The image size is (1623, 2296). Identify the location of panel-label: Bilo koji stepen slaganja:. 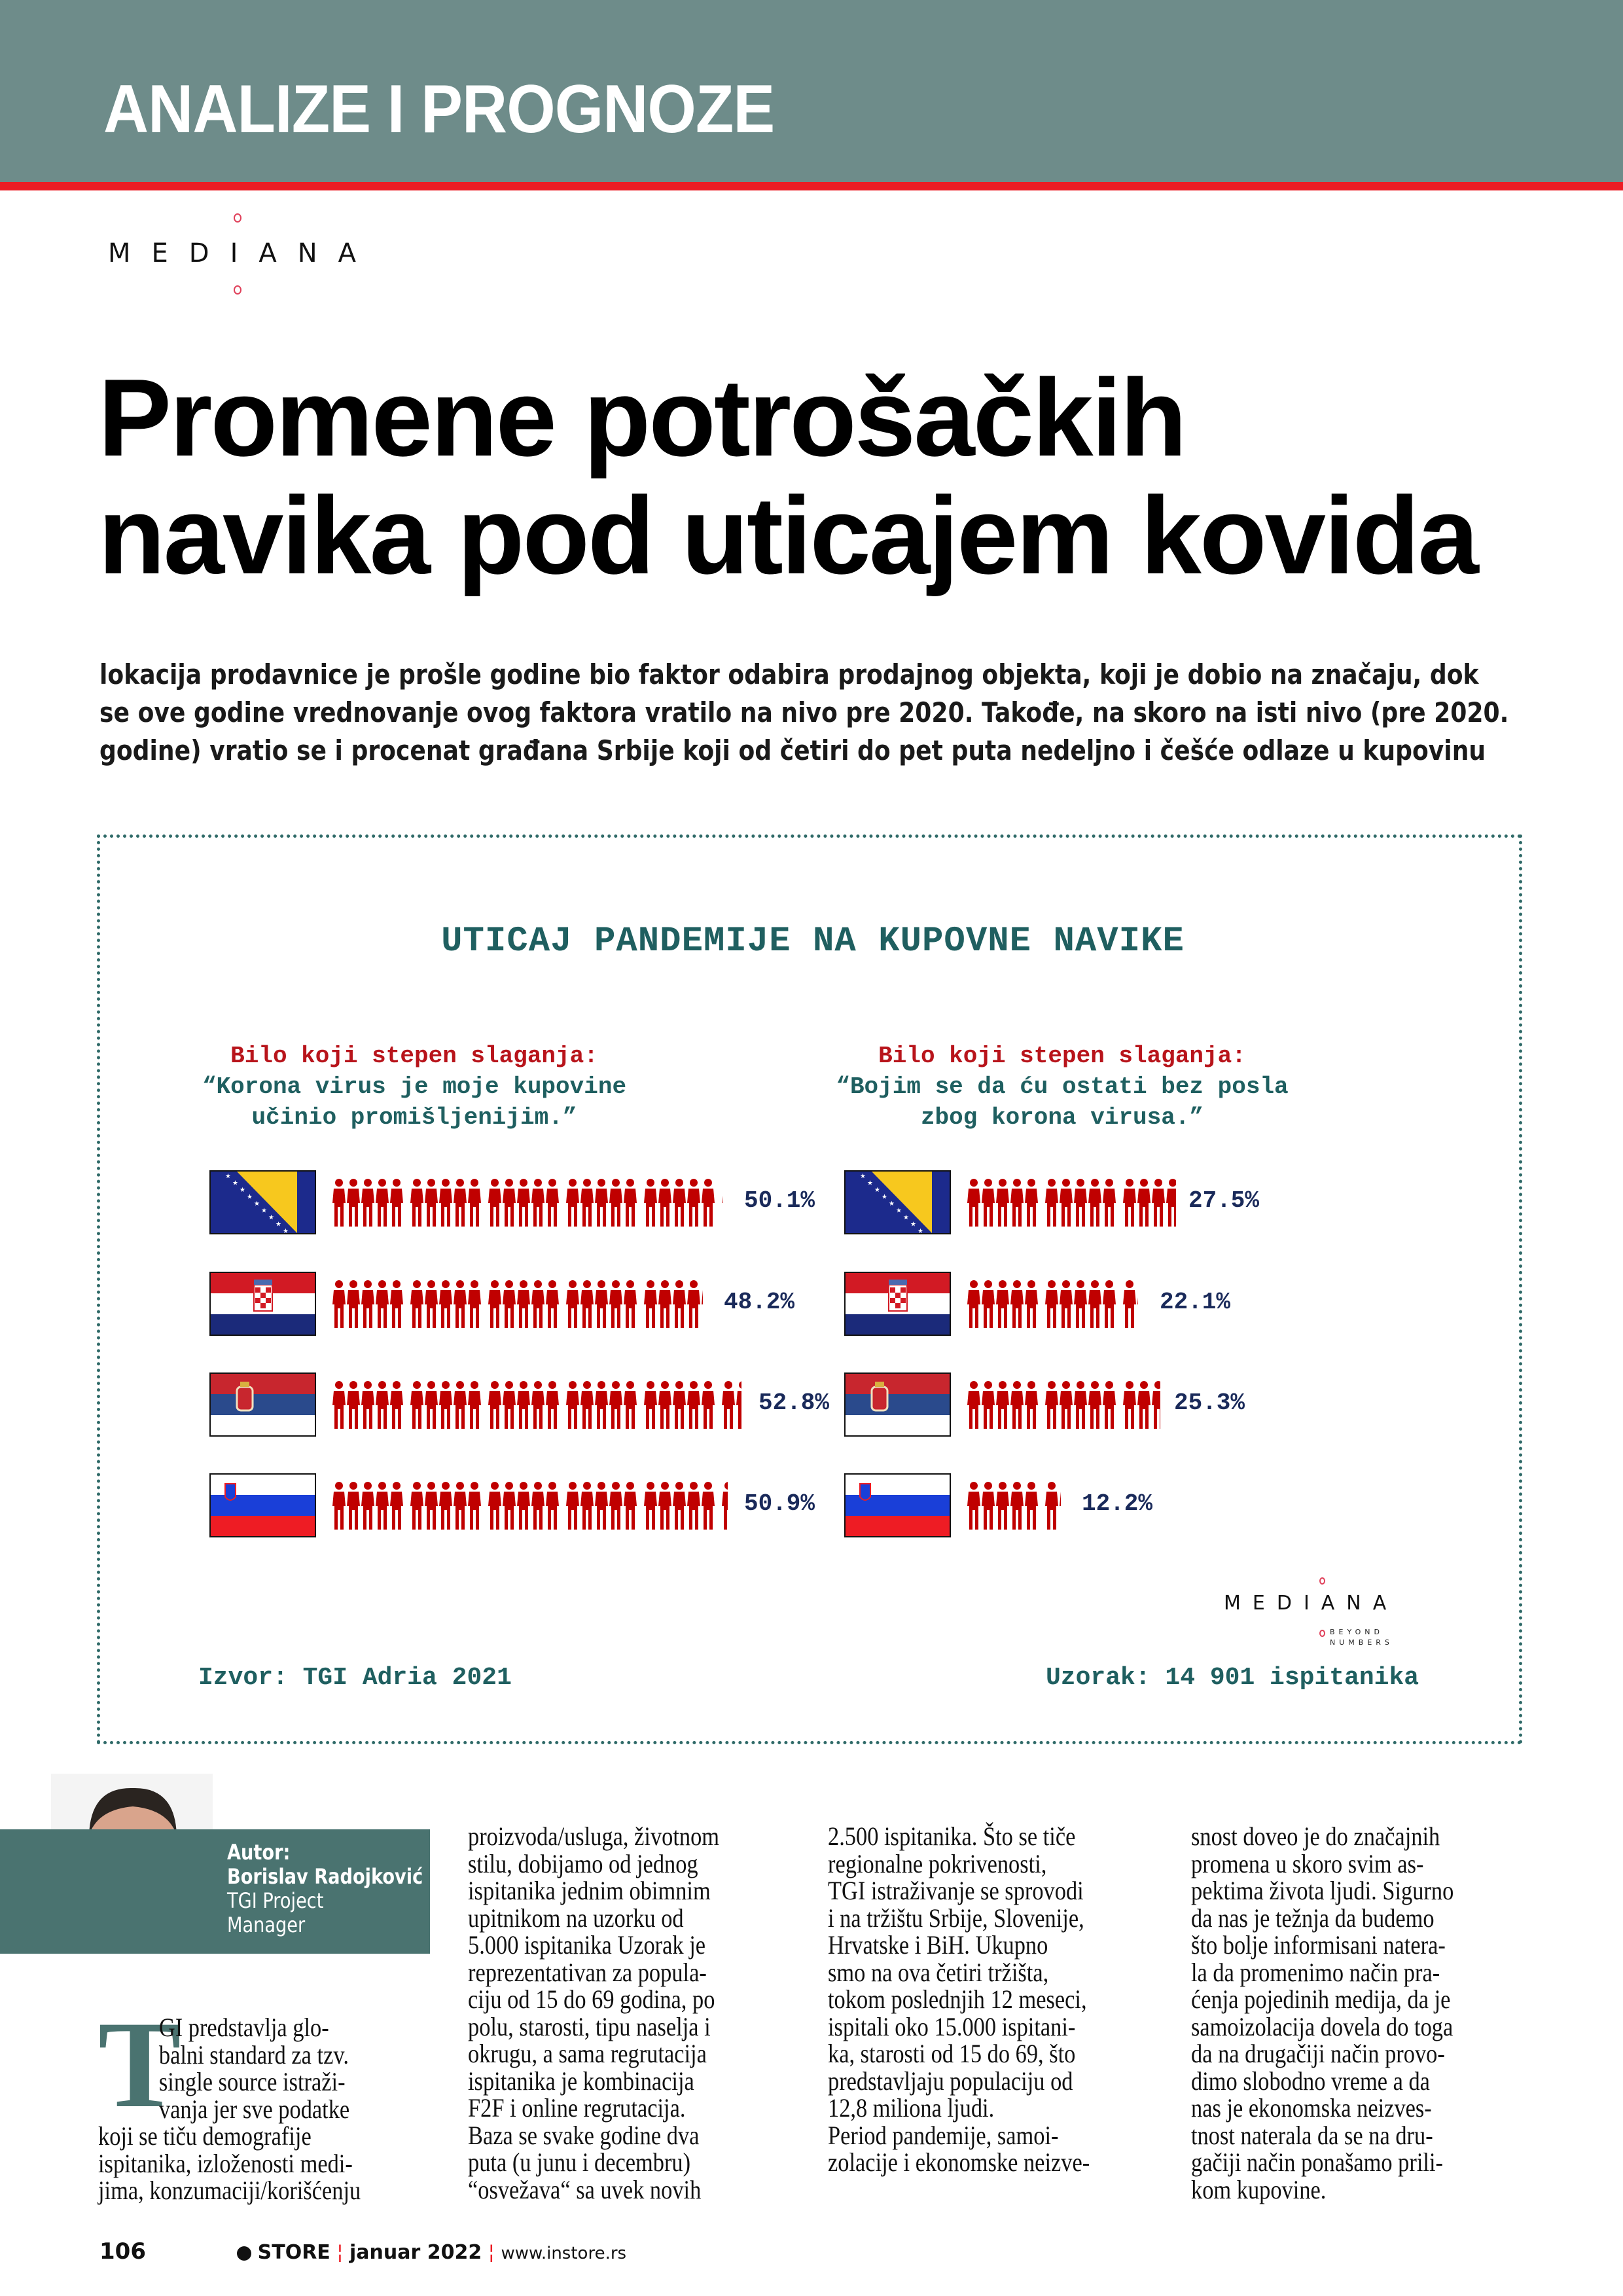
(1062, 1056).